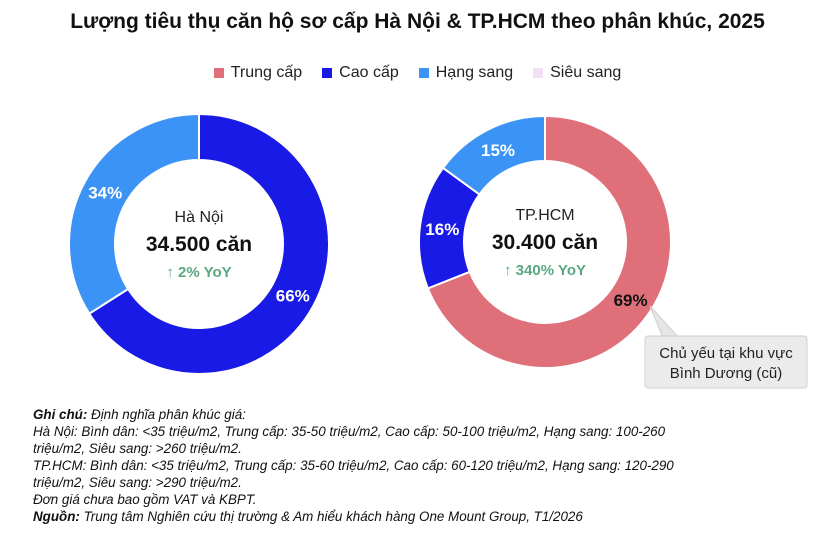 The height and width of the screenshot is (553, 835). Describe the element at coordinates (105, 192) in the screenshot. I see `slice-data-label: 34%` at that location.